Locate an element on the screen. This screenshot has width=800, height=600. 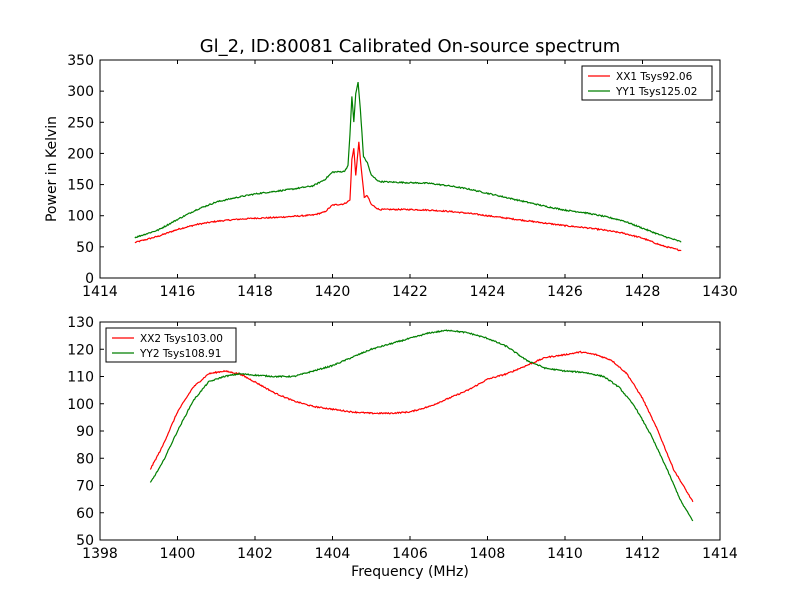
y-tick-label: 250 is located at coordinates (80, 123).